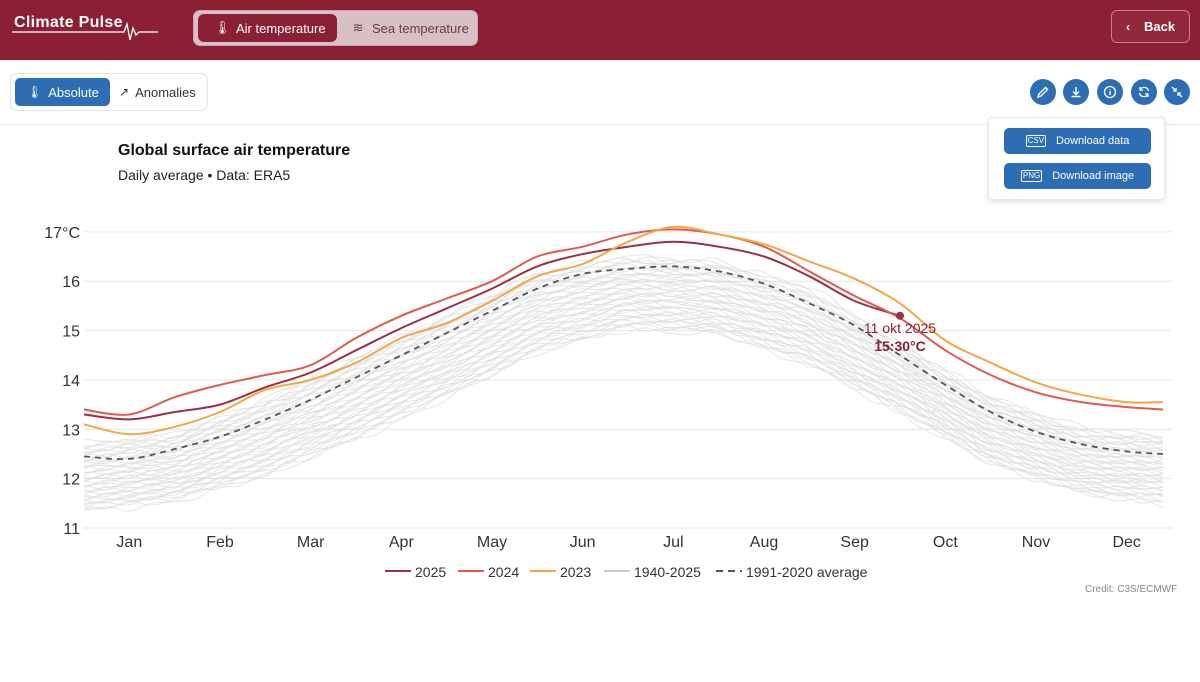 The image size is (1200, 682). Describe the element at coordinates (358, 27) in the screenshot. I see `waves-icon: ≋` at that location.